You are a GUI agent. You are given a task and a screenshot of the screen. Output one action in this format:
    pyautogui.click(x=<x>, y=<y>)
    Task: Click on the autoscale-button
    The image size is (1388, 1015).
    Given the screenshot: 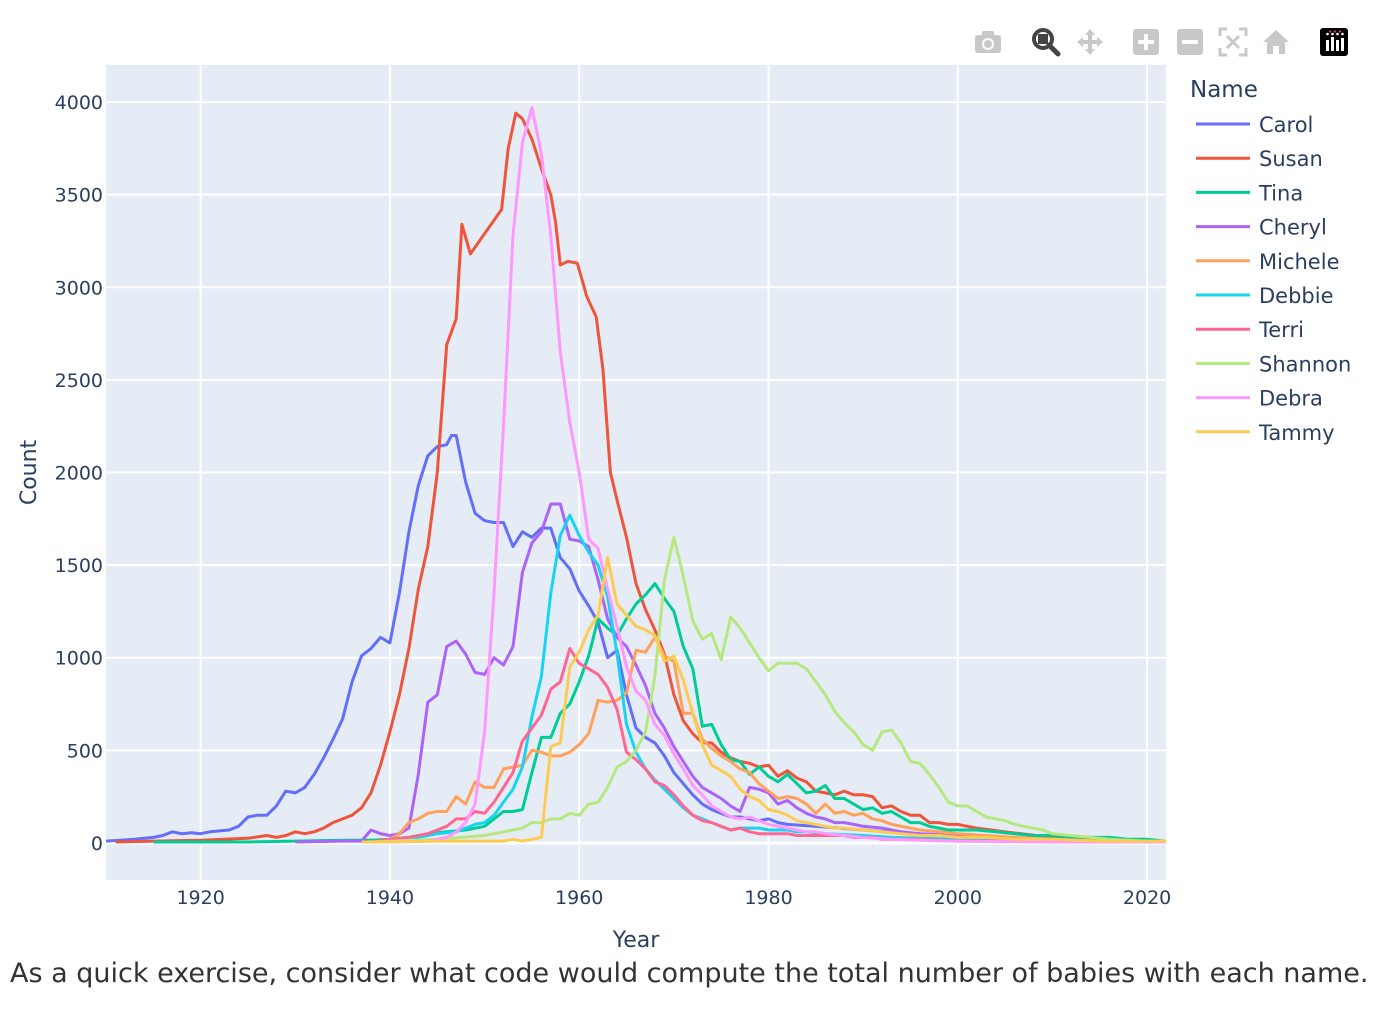 What is the action you would take?
    pyautogui.click(x=1233, y=44)
    